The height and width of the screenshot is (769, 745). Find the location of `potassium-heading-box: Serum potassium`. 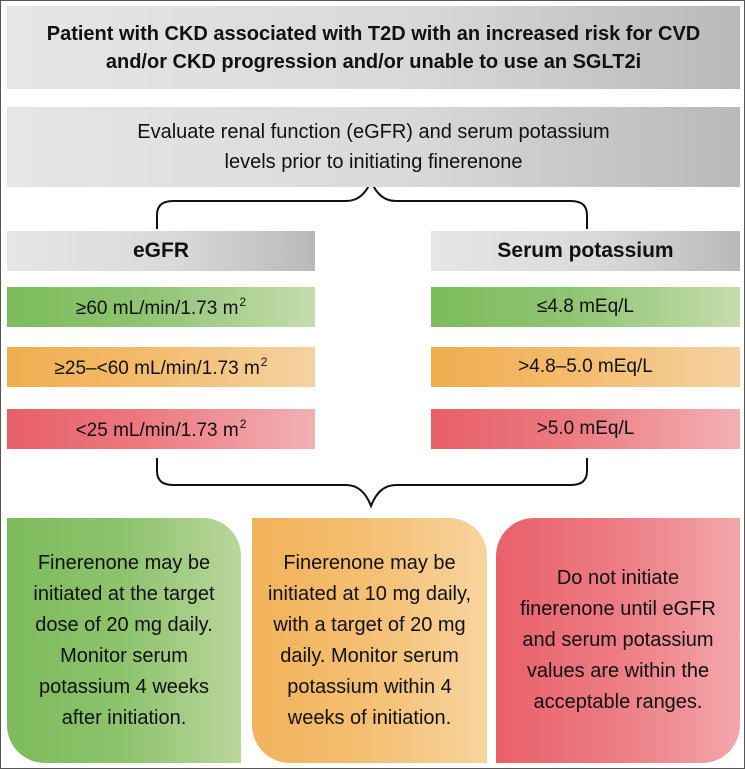

potassium-heading-box: Serum potassium is located at coordinates (585, 251).